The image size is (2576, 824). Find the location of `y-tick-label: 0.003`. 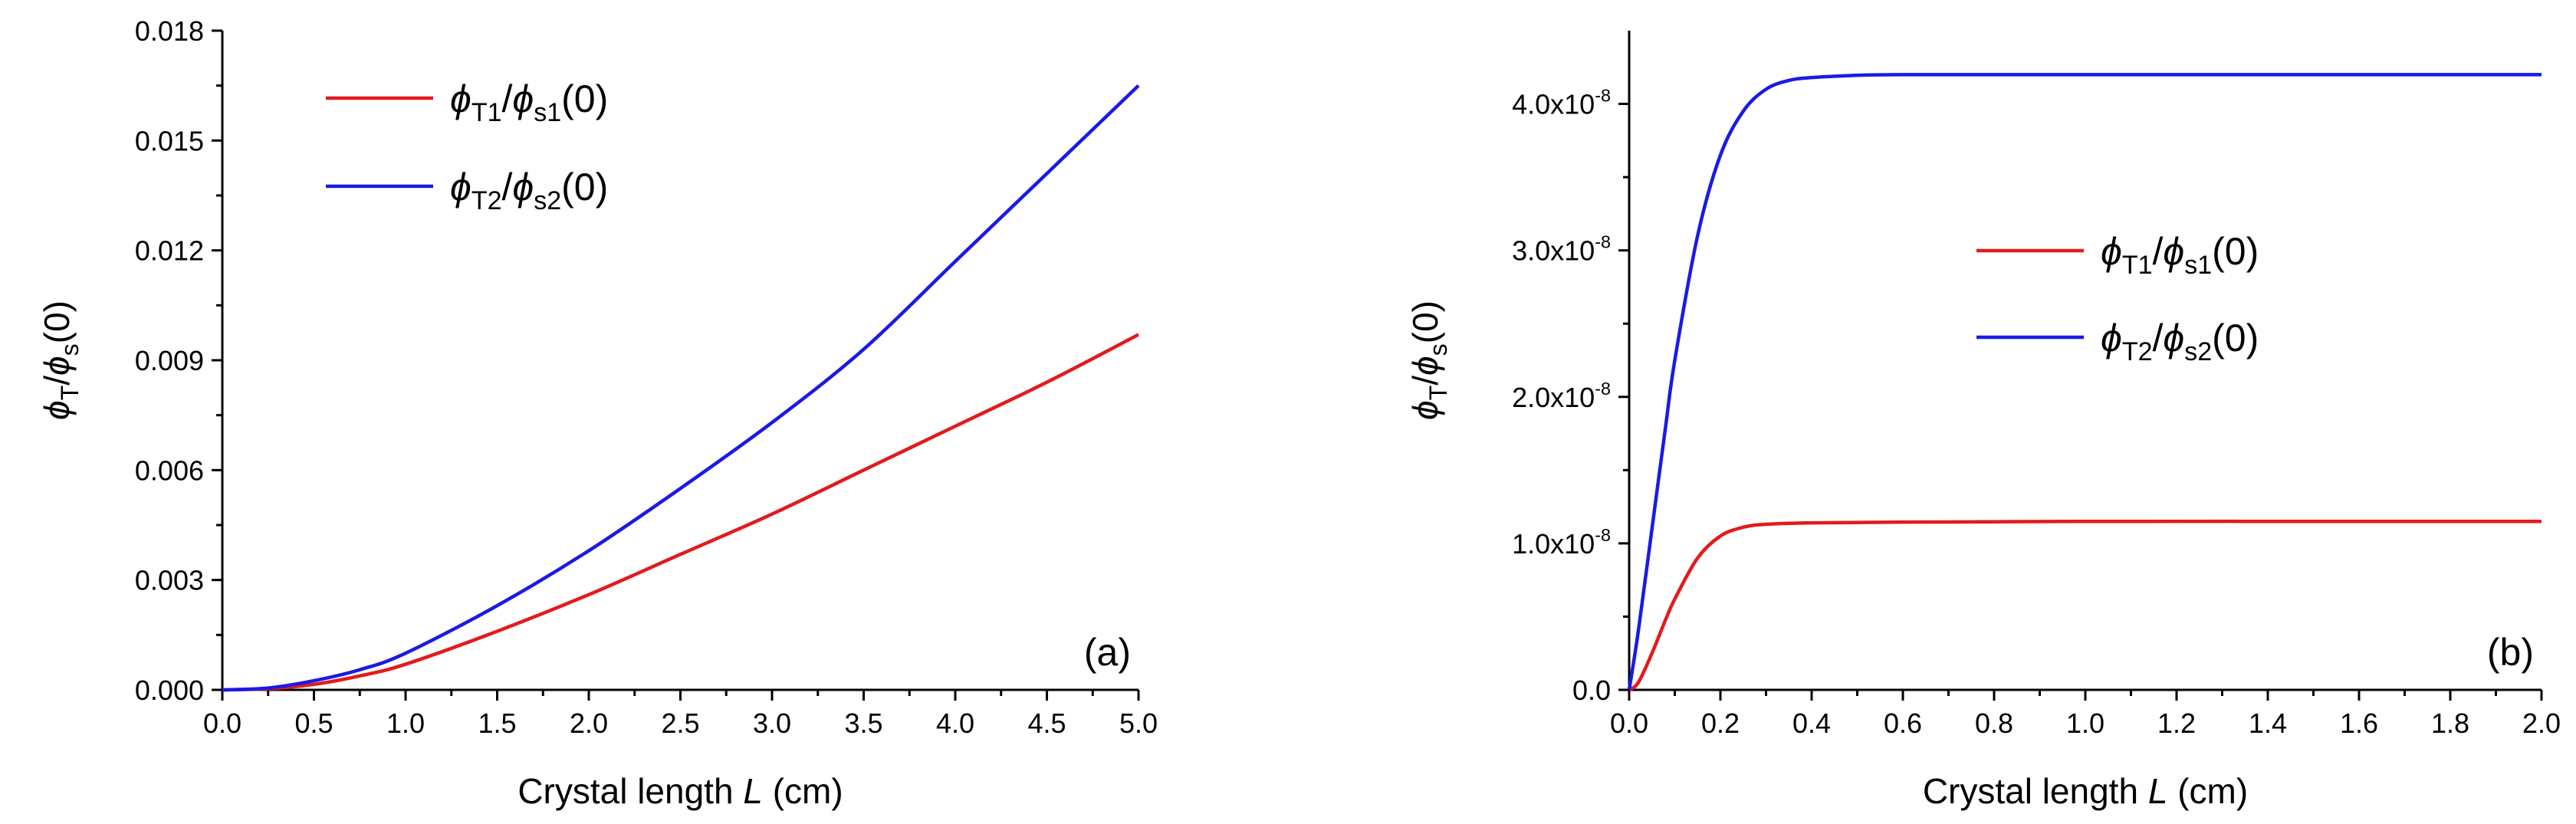

y-tick-label: 0.003 is located at coordinates (169, 580).